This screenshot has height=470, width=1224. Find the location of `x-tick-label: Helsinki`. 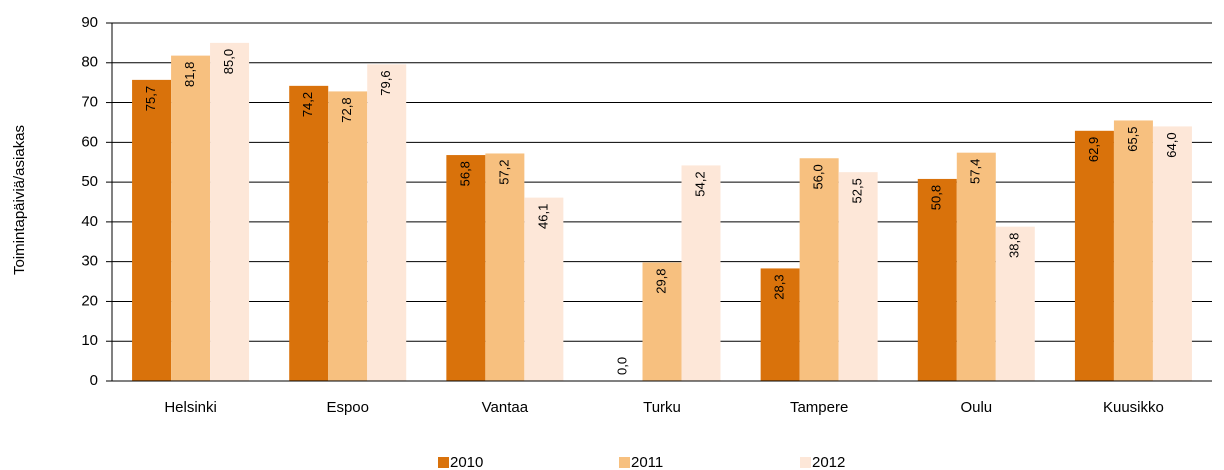

x-tick-label: Helsinki is located at coordinates (190, 407).